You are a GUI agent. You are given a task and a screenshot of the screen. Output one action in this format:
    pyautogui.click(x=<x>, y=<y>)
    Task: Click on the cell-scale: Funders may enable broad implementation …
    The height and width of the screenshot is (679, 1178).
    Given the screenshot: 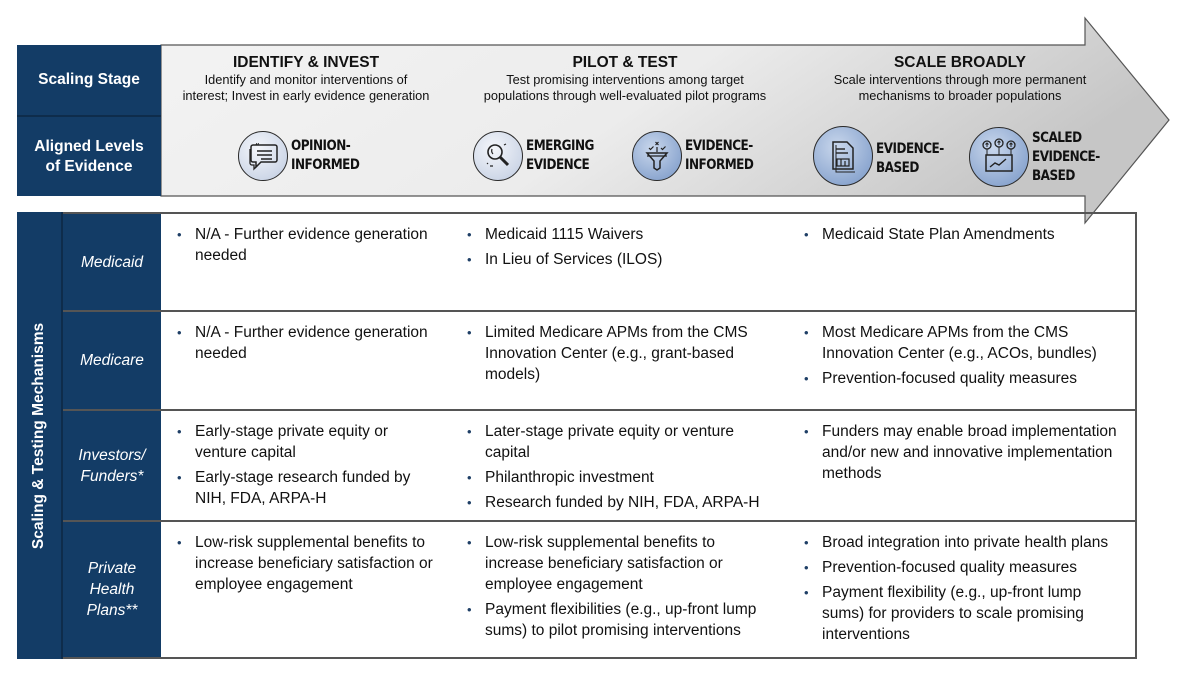 What is the action you would take?
    pyautogui.click(x=967, y=454)
    